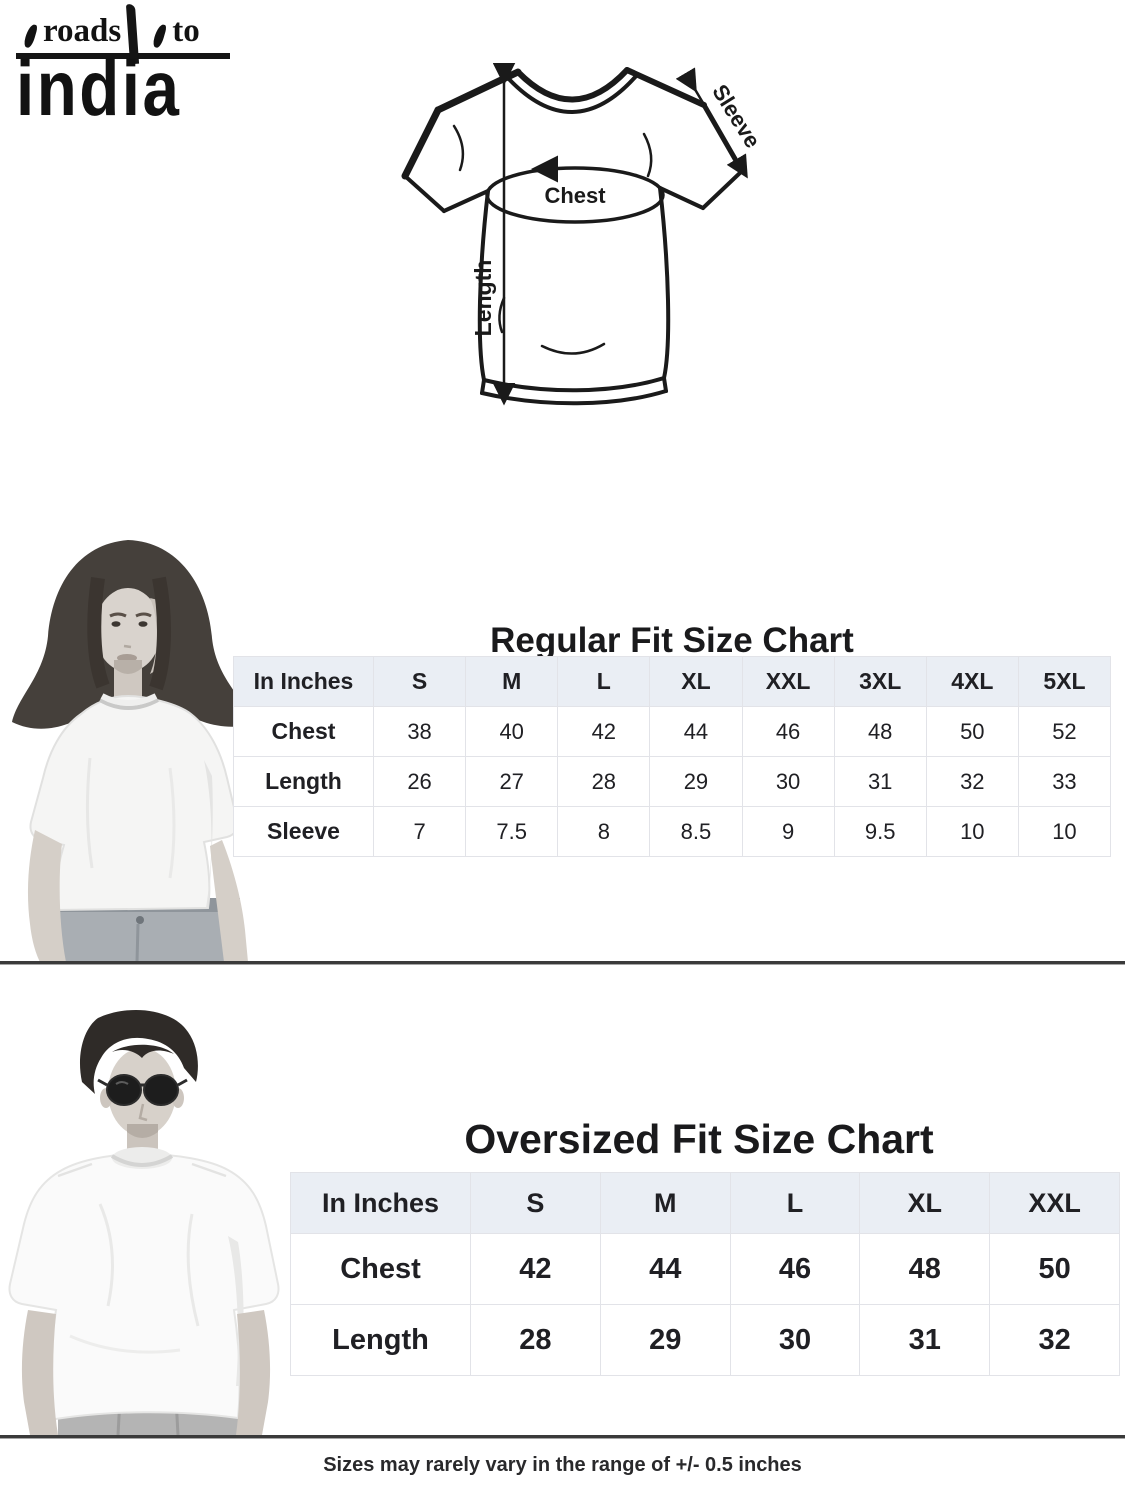  Describe the element at coordinates (512, 781) in the screenshot. I see `value-cell: 27` at that location.